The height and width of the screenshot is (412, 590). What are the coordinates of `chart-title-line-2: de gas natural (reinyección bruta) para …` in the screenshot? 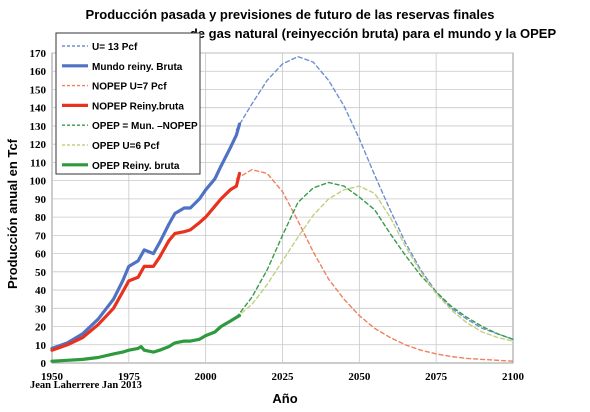 It's located at (373, 33).